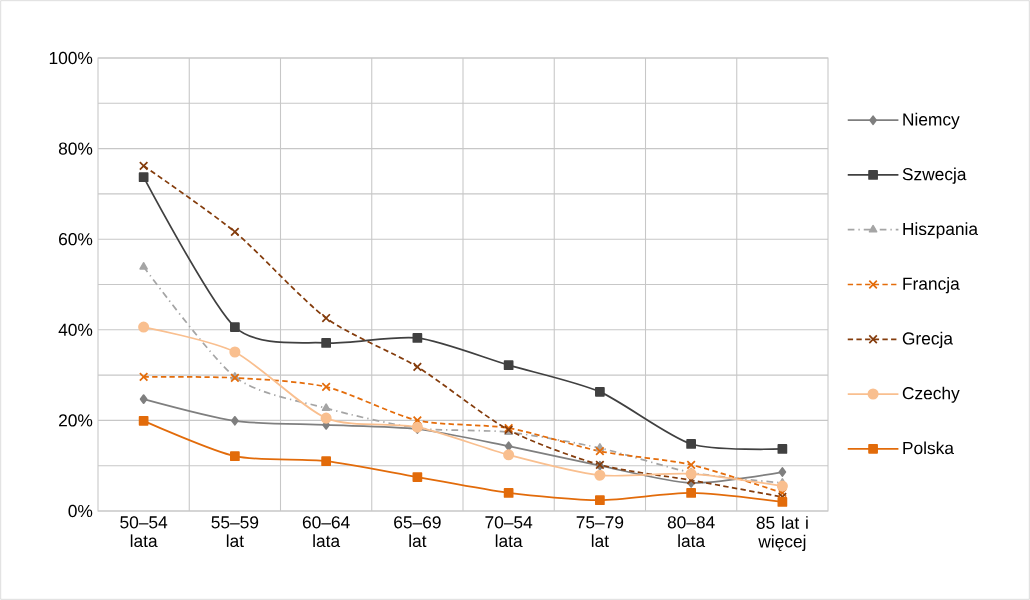  Describe the element at coordinates (75, 148) in the screenshot. I see `y-tick-label: 80%` at that location.